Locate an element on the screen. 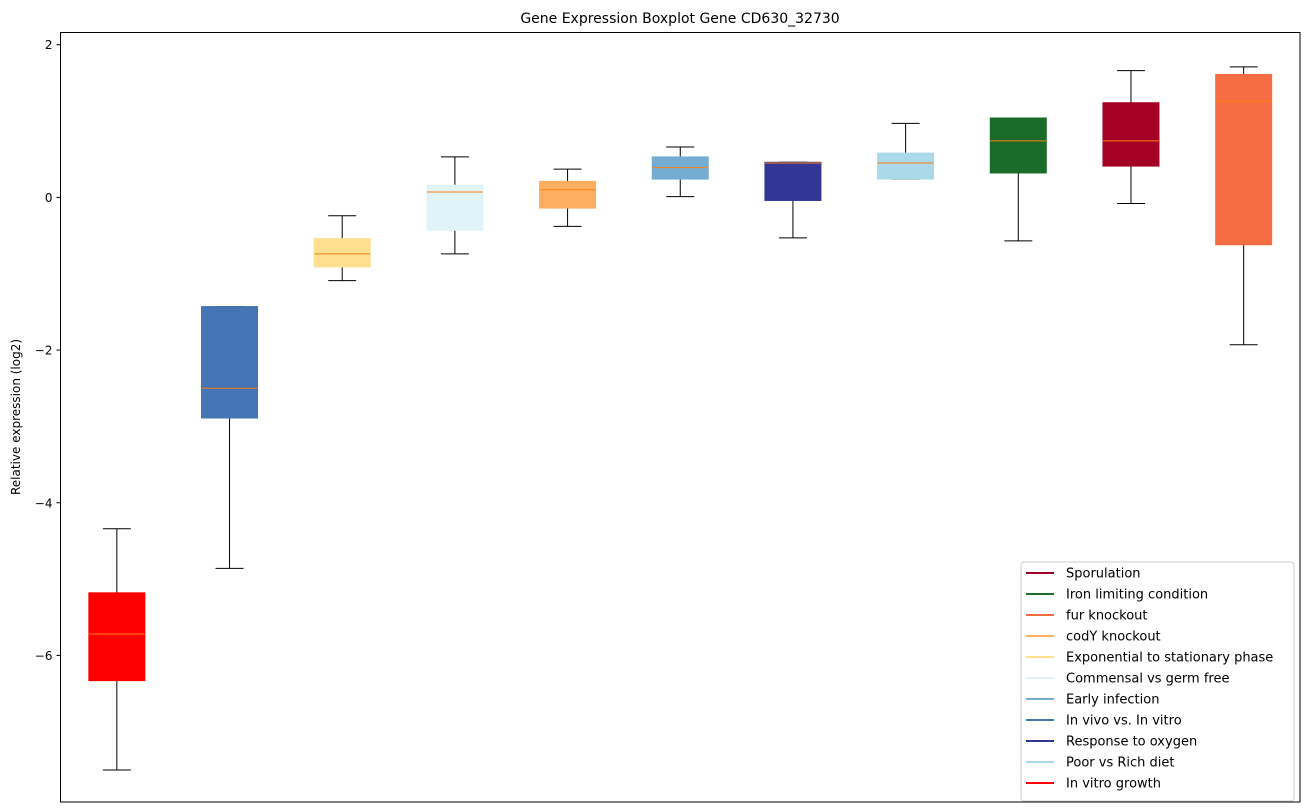 The width and height of the screenshot is (1309, 812). y-axis: 2 0 −2 −4 −6 is located at coordinates (48, 350).